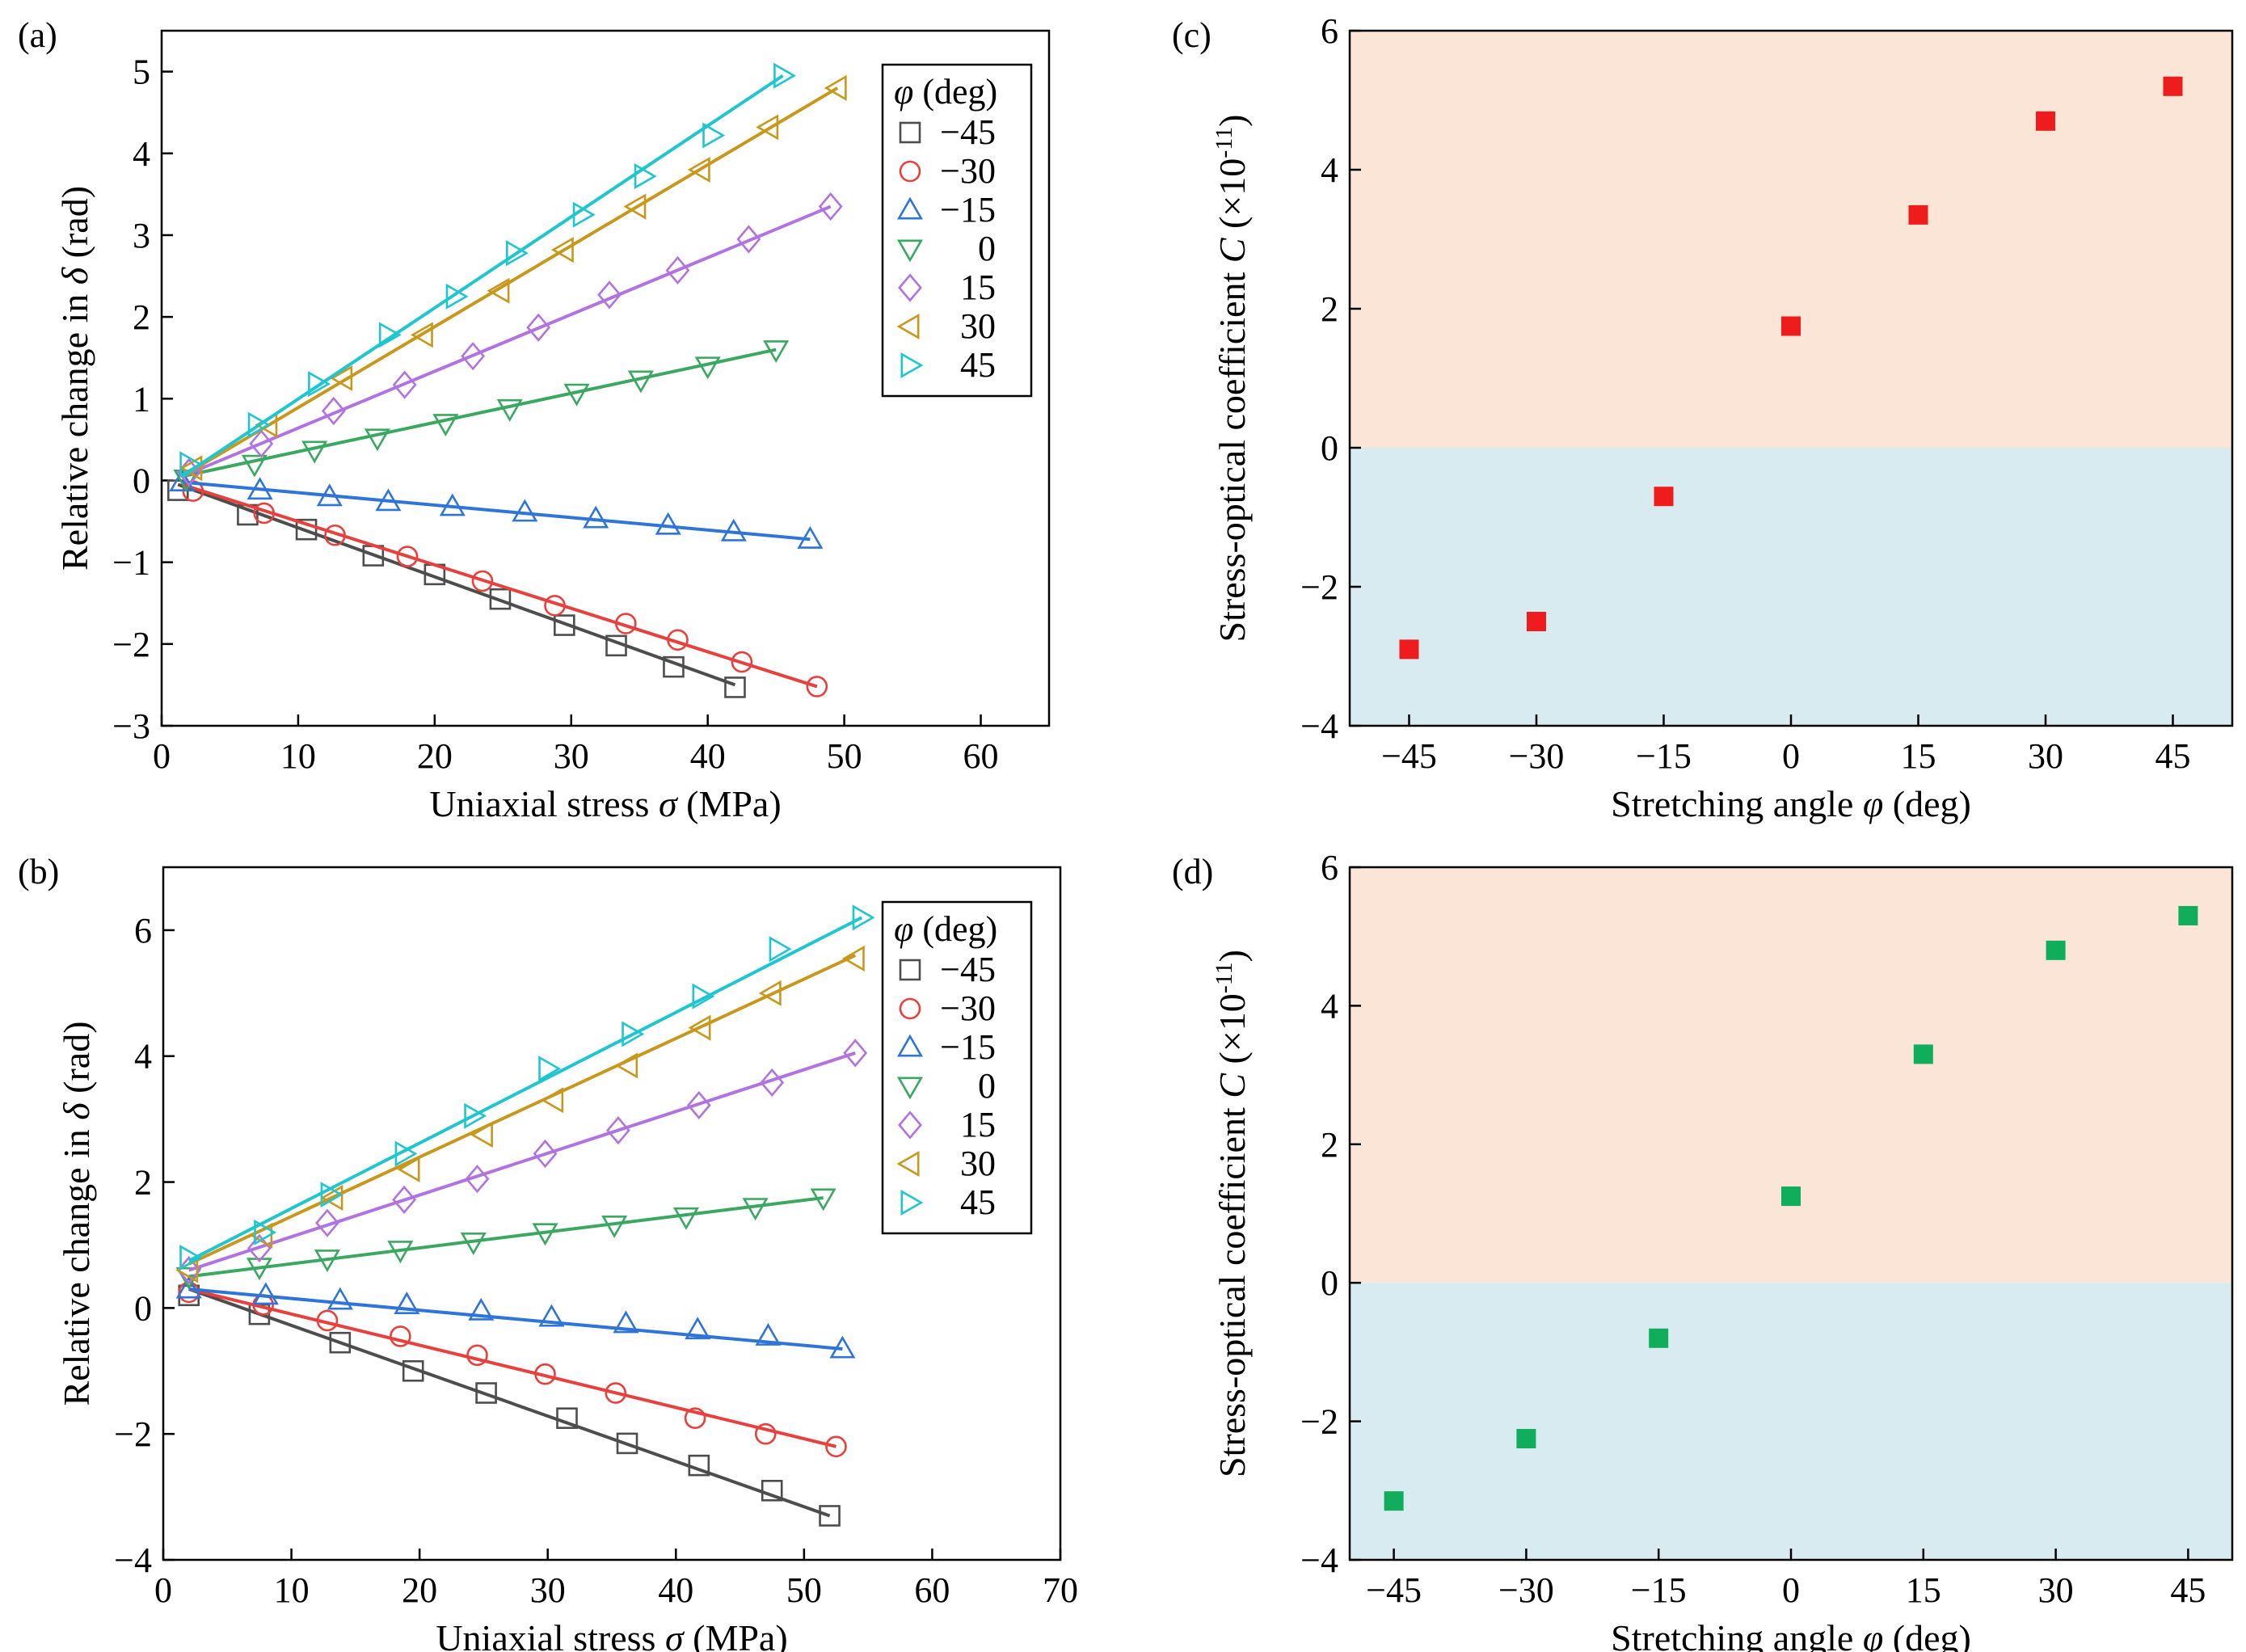 The height and width of the screenshot is (1652, 2246). I want to click on x-tick-label: 60, so click(932, 1590).